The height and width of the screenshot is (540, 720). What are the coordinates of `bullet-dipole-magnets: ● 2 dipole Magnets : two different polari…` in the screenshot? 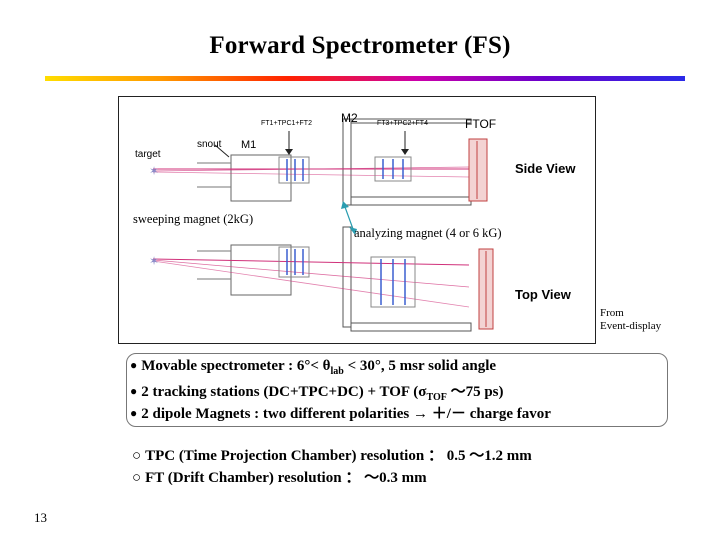 It's located at (340, 414).